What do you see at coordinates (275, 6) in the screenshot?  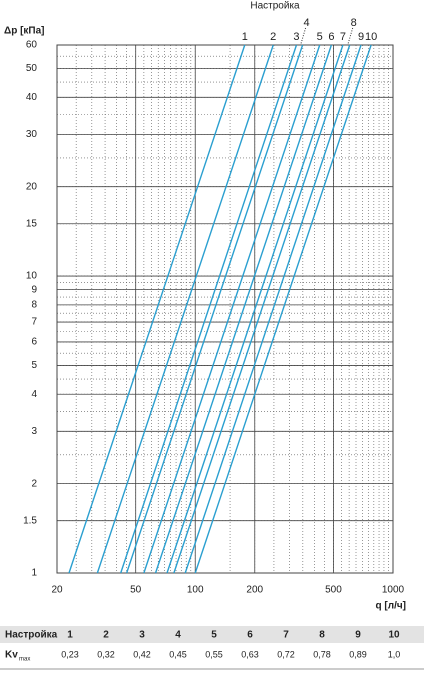 I see `chart-title: Настройка` at bounding box center [275, 6].